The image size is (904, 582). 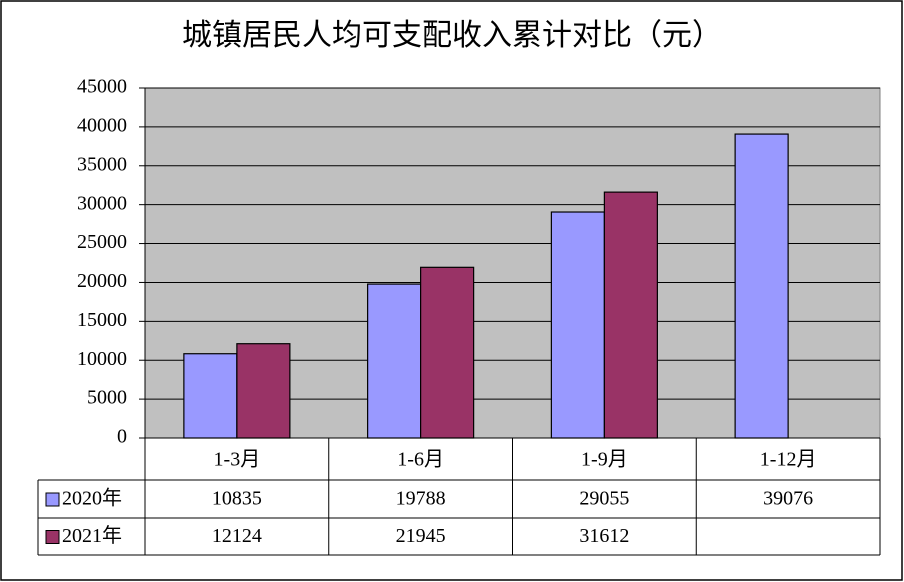 I want to click on table-value: 39076, so click(x=788, y=499).